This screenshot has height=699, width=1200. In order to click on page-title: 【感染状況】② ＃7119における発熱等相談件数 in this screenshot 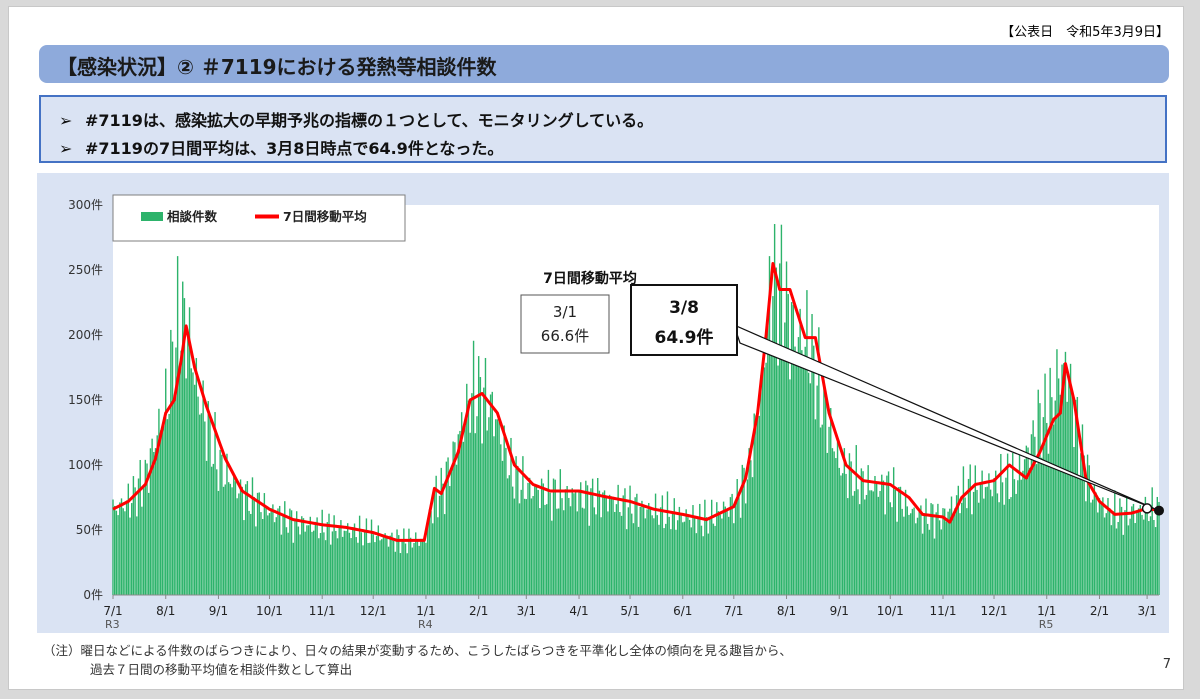, I will do `click(277, 67)`.